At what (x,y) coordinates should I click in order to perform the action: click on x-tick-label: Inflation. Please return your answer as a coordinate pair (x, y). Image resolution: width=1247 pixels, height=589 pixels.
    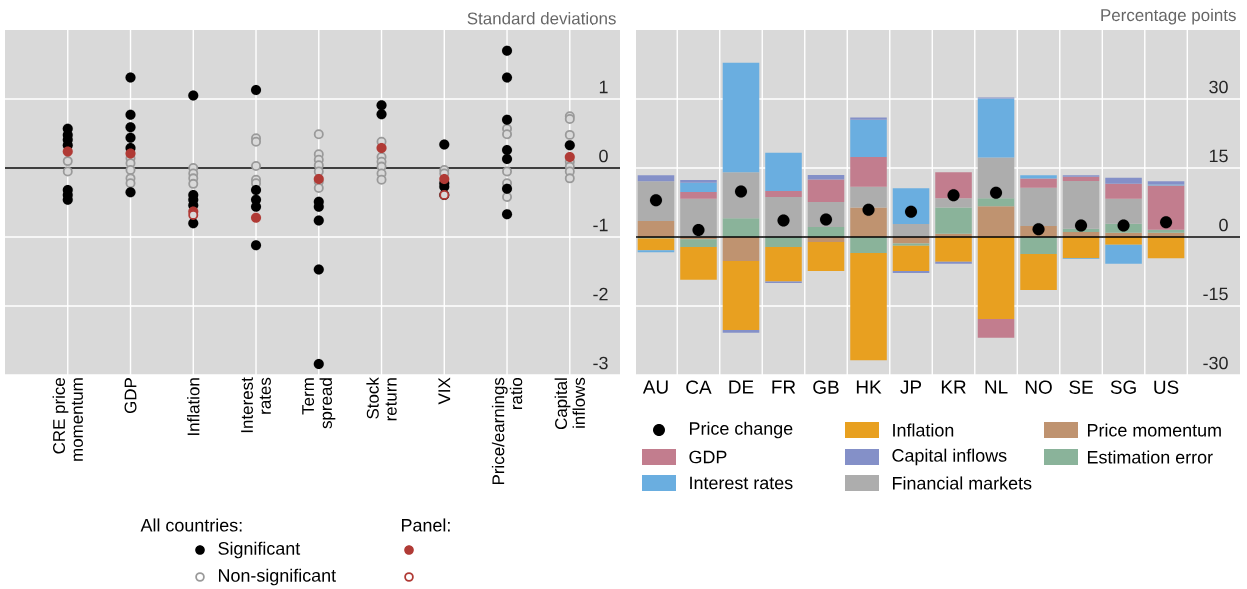
    Looking at the image, I should click on (193, 406).